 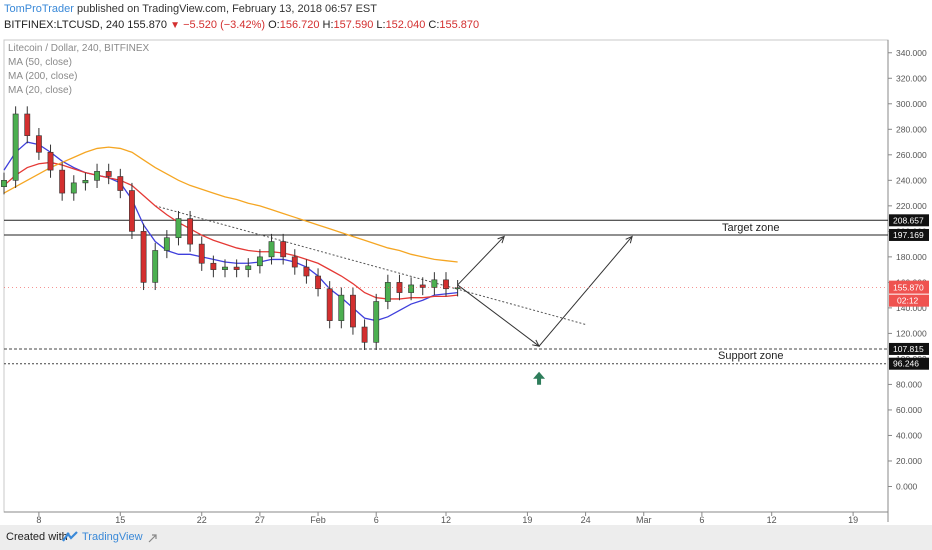 What do you see at coordinates (909, 435) in the screenshot?
I see `y-tick-label: 40.000` at bounding box center [909, 435].